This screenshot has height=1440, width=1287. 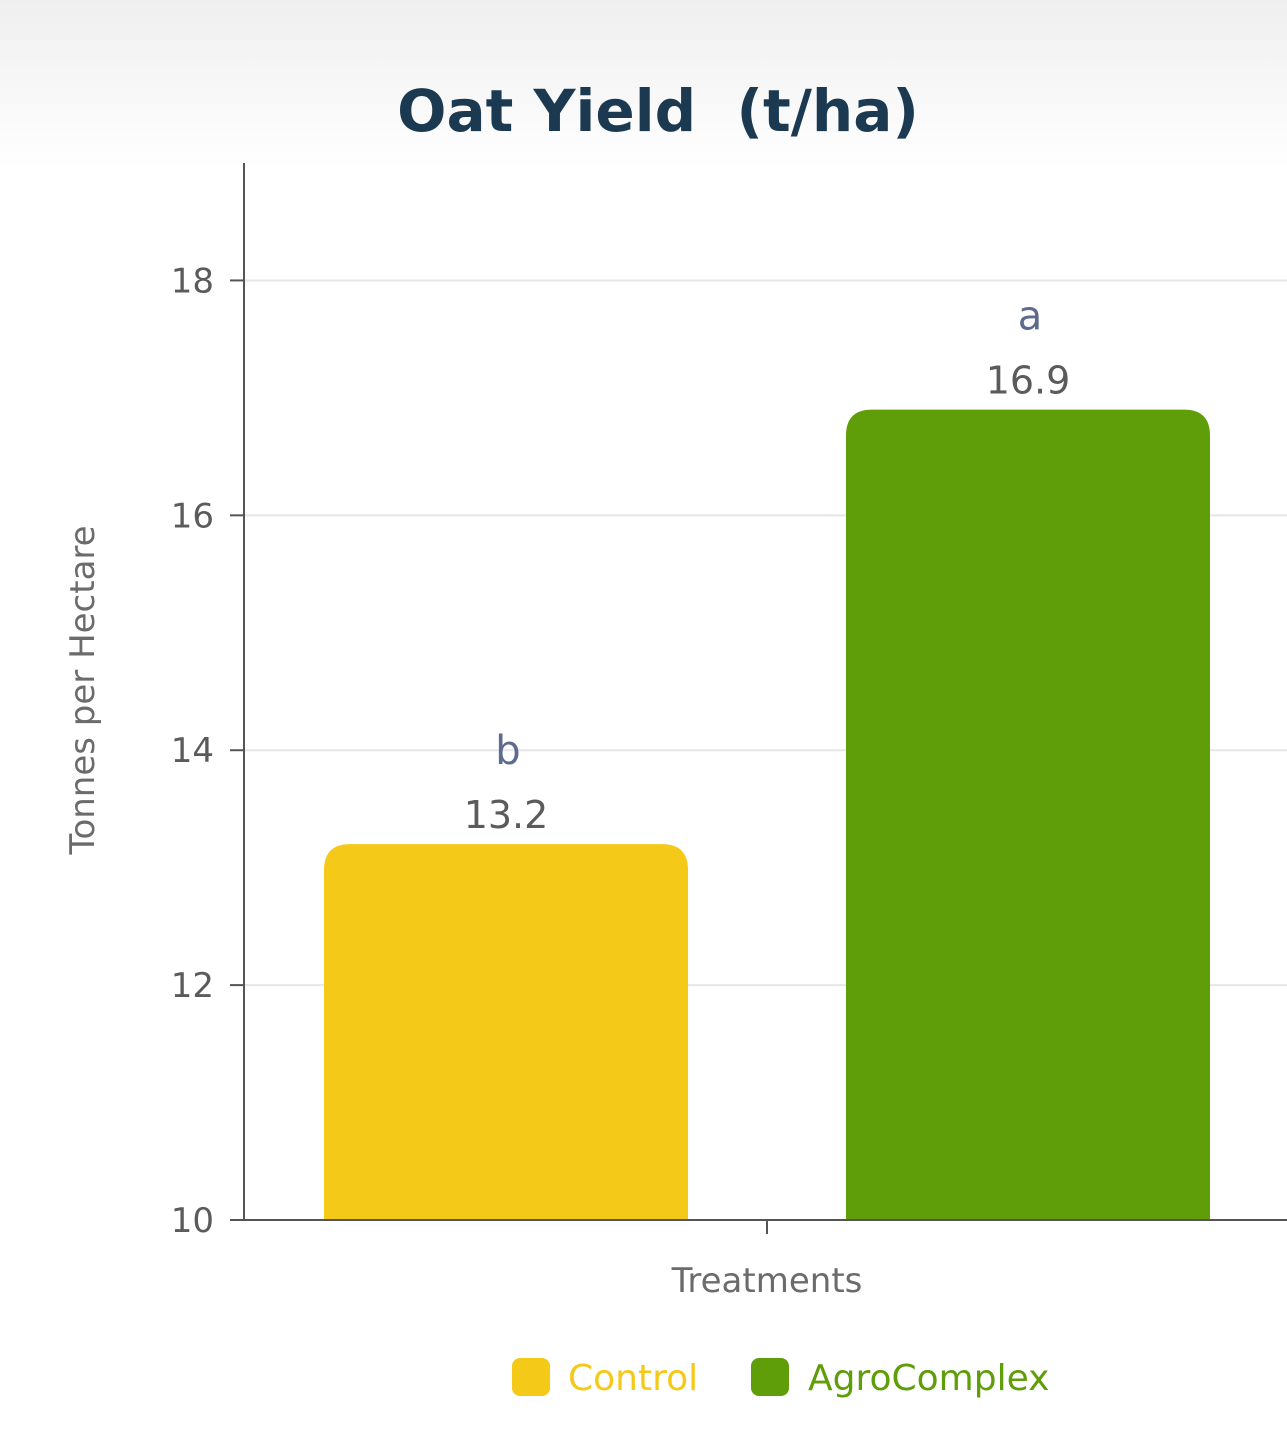 I want to click on significance-letter: a, so click(x=1030, y=317).